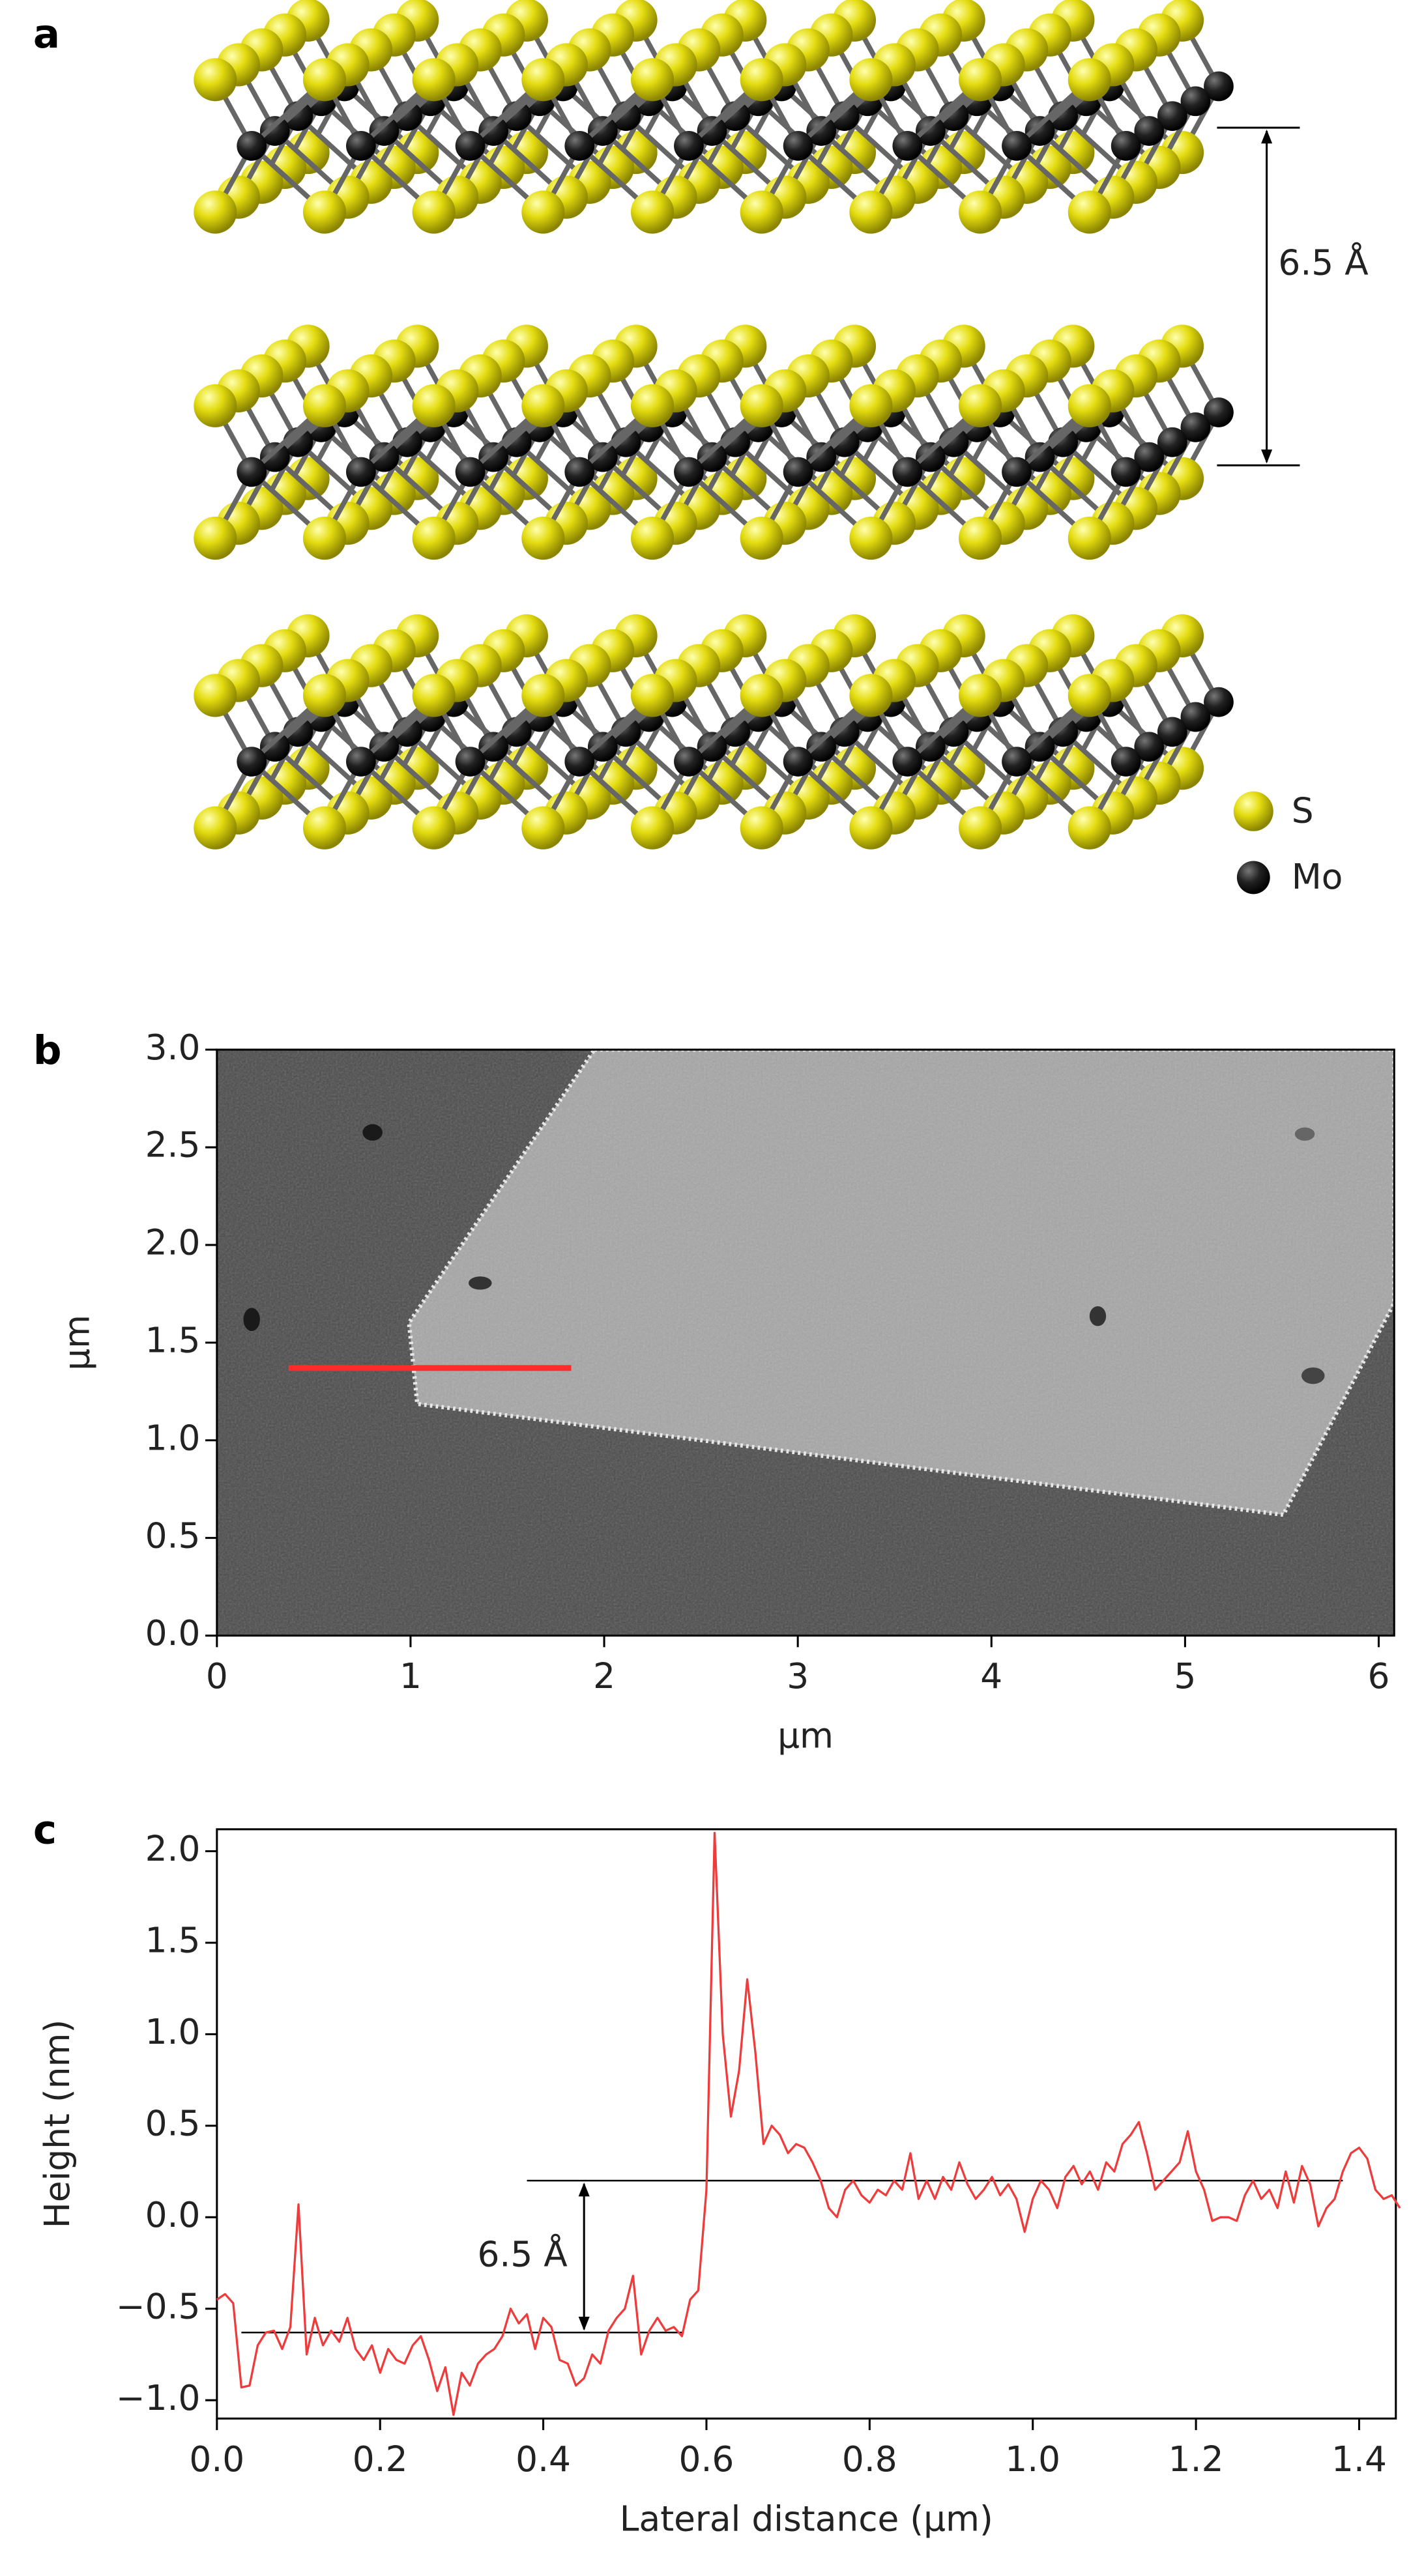 The width and height of the screenshot is (1424, 2576). Describe the element at coordinates (1185, 1675) in the screenshot. I see `x-tick-label: 5` at that location.